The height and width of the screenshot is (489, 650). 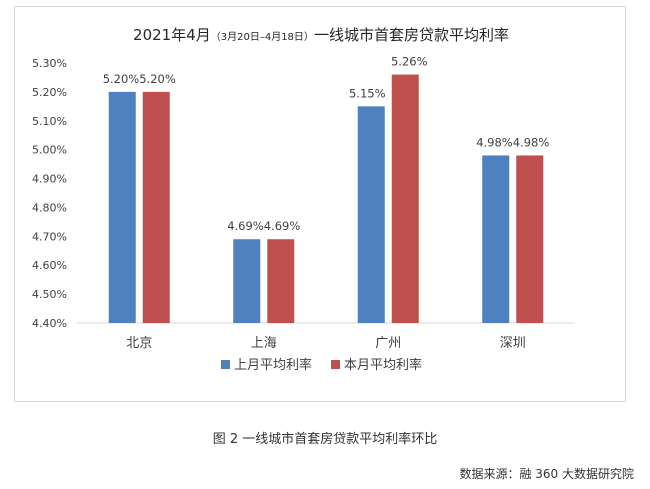 What do you see at coordinates (49, 294) in the screenshot?
I see `y-tick-label: 4.50%` at bounding box center [49, 294].